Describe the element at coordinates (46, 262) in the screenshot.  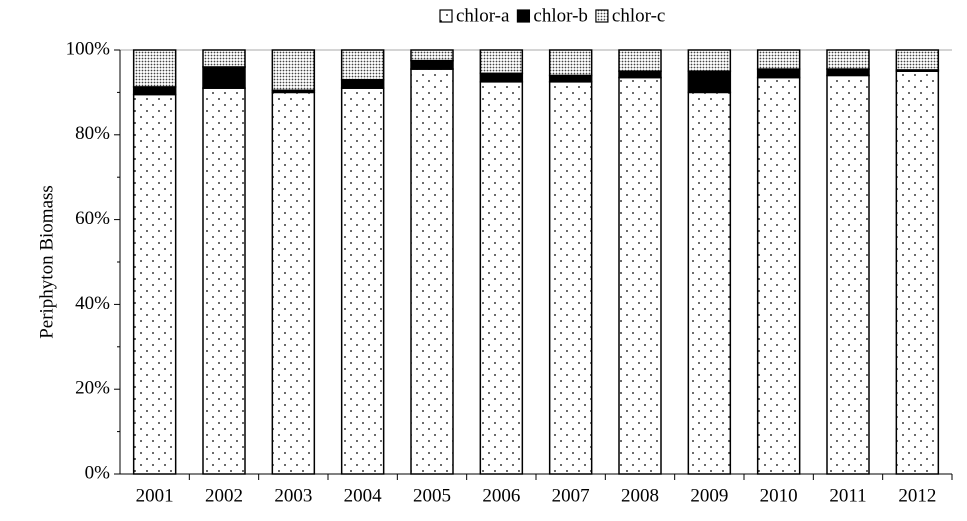
I see `y-axis-label: Periphyton Biomass` at that location.